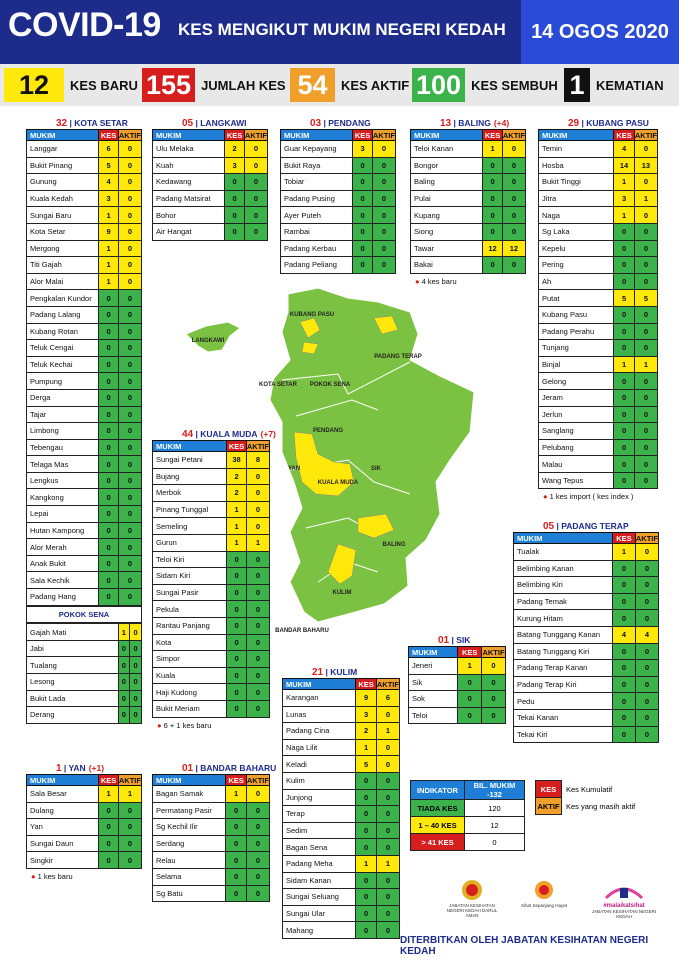 The image size is (679, 960). I want to click on table-row: Pumpung 0 0, so click(84, 381).